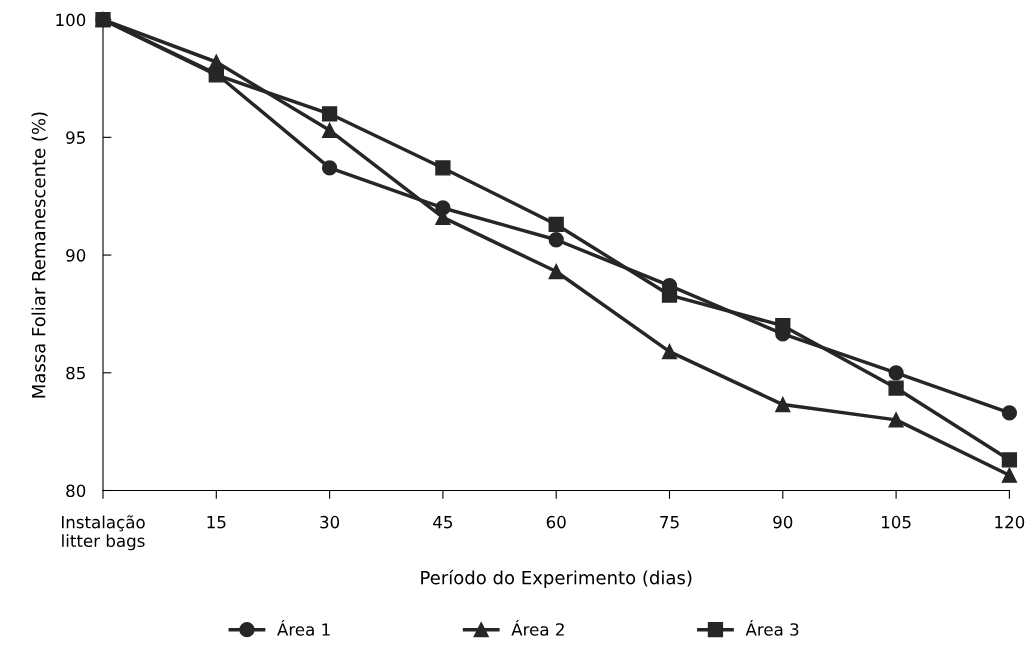 The width and height of the screenshot is (1030, 654). I want to click on y-tick-label: 80, so click(76, 491).